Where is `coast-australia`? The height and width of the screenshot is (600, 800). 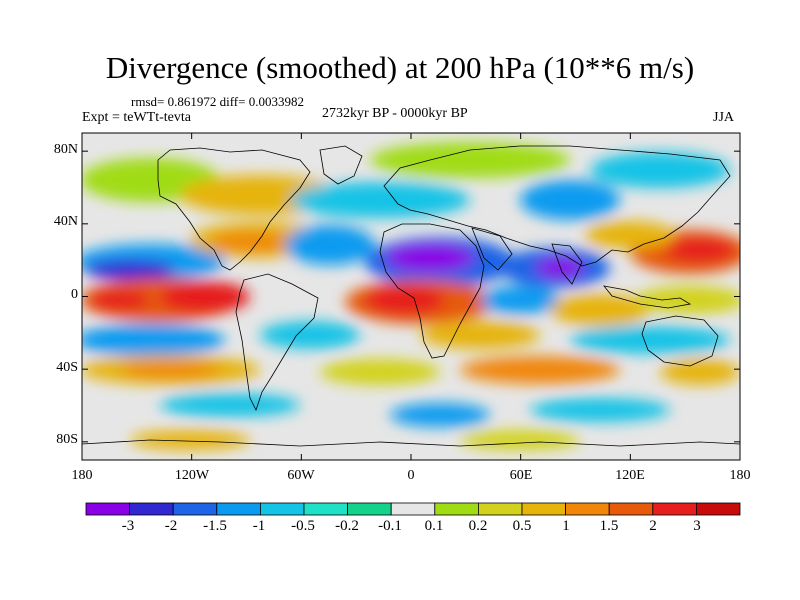
coast-australia is located at coordinates (680, 341).